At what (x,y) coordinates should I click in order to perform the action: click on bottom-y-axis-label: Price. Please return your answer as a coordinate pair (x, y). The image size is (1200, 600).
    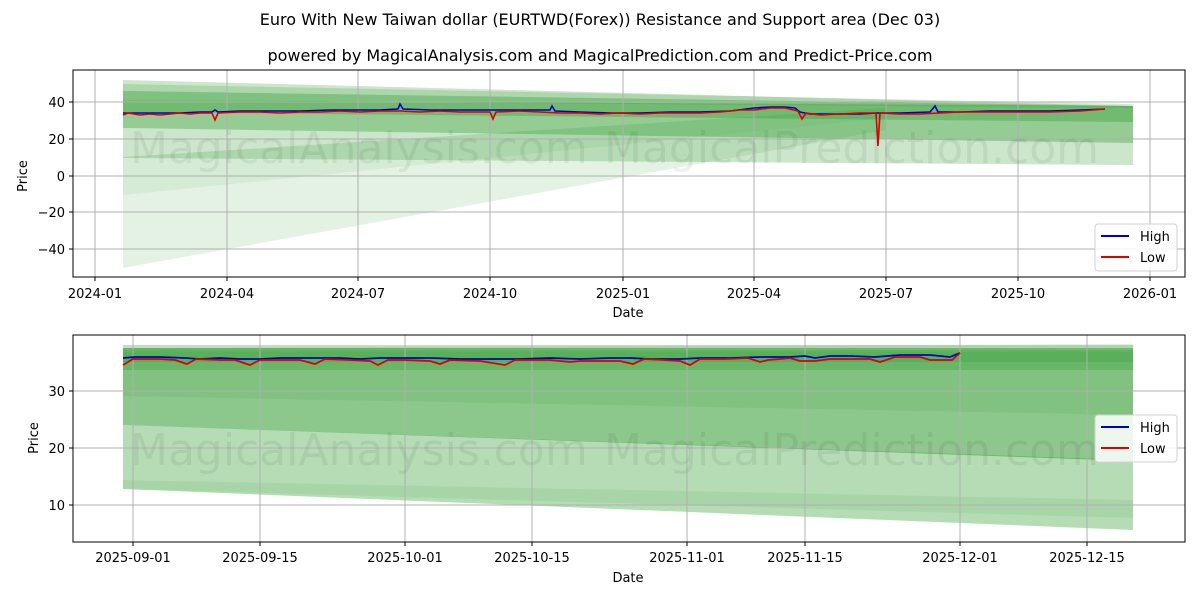
    Looking at the image, I should click on (34, 438).